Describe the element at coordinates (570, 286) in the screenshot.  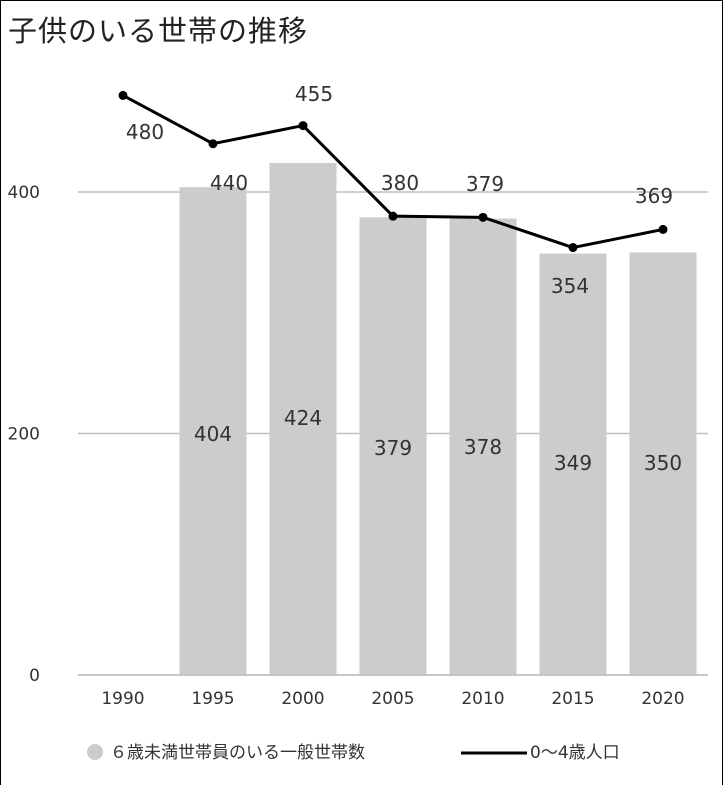
I see `line-data-label: 354` at that location.